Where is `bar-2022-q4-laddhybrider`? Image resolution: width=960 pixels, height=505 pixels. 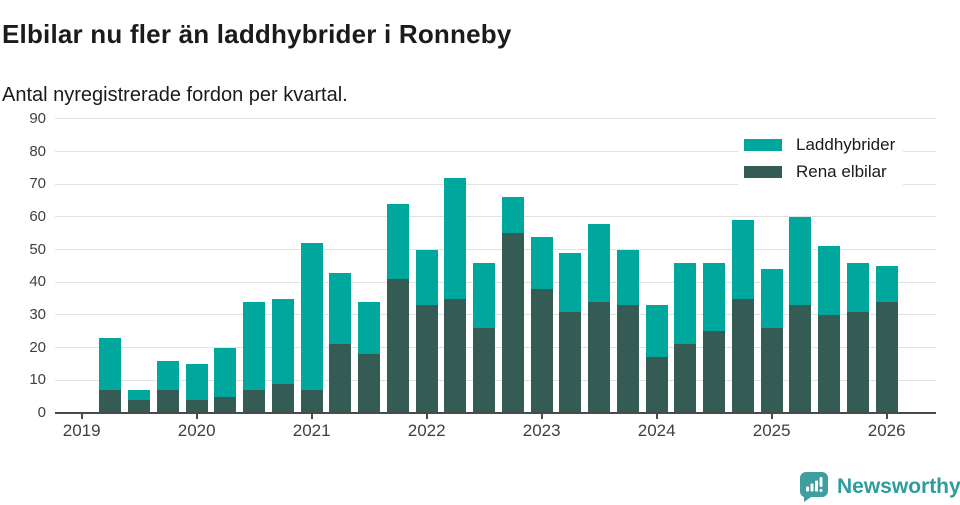 bar-2022-q4-laddhybrider is located at coordinates (512, 215).